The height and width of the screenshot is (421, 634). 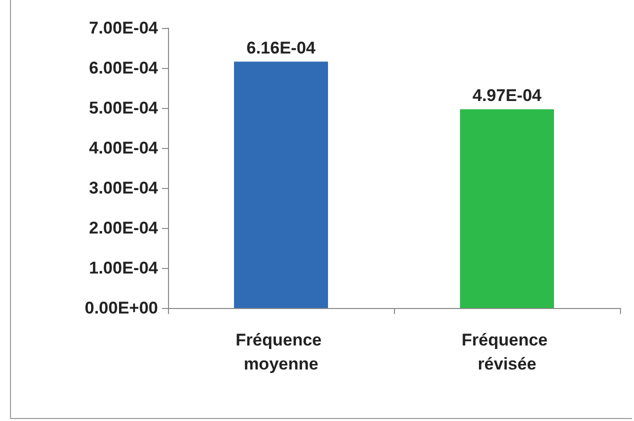 What do you see at coordinates (124, 108) in the screenshot?
I see `y-tick-label: 5.00E-04` at bounding box center [124, 108].